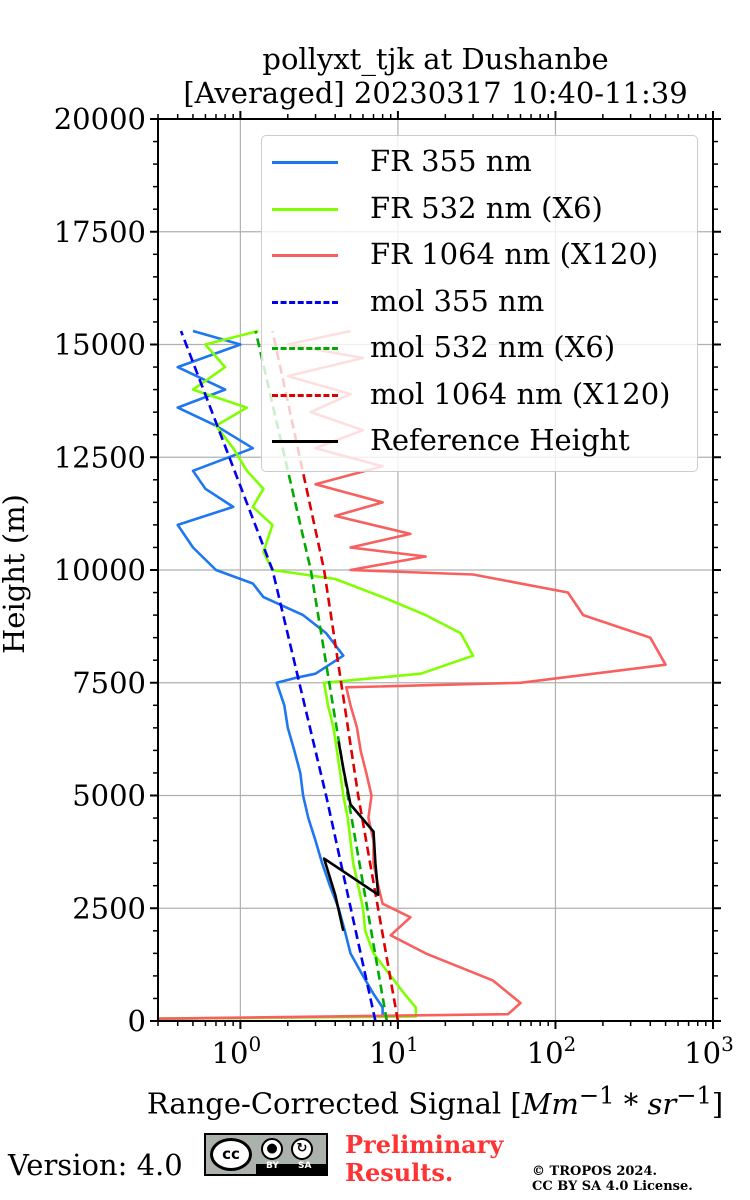 The image size is (750, 1200). I want to click on x-tick-label: 10⁰, so click(237, 1051).